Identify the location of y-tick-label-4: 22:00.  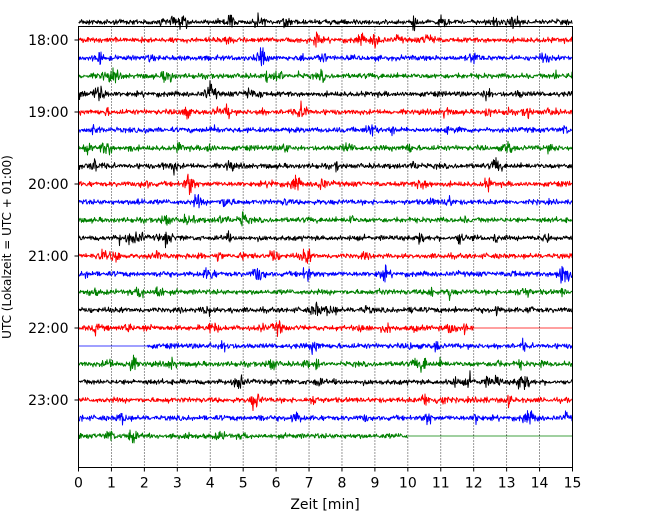
(48, 329).